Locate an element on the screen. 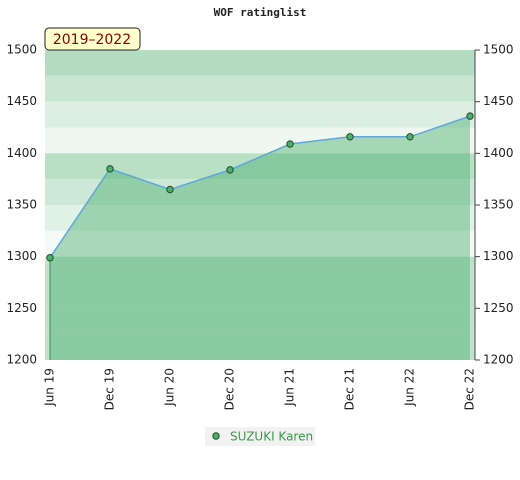 This screenshot has height=480, width=520. annotation-box is located at coordinates (92, 39).